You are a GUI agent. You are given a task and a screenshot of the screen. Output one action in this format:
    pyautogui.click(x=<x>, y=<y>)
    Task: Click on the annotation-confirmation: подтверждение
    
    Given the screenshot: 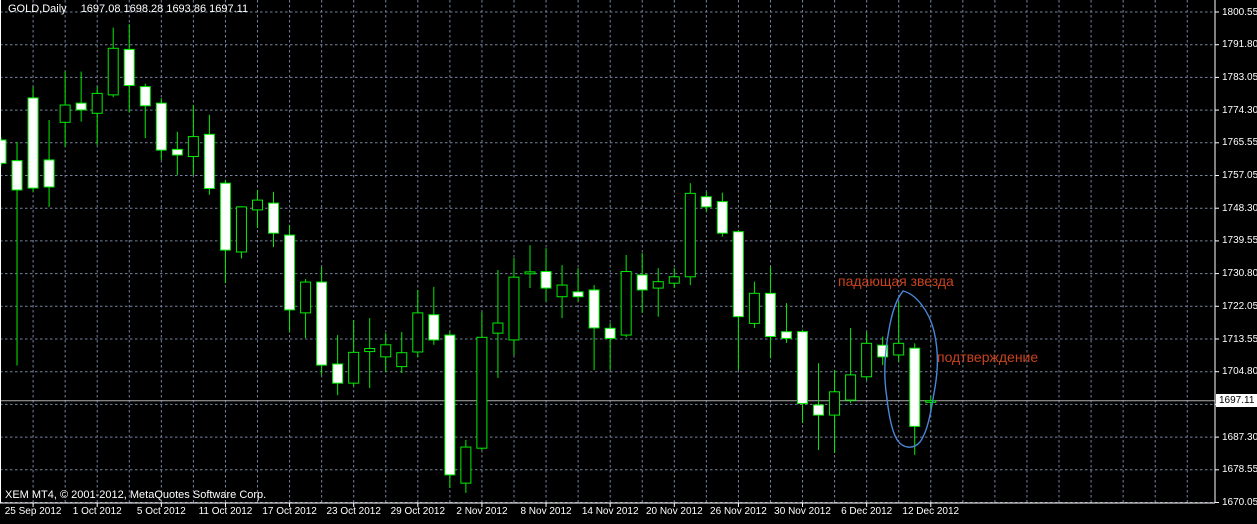 What is the action you would take?
    pyautogui.click(x=988, y=357)
    